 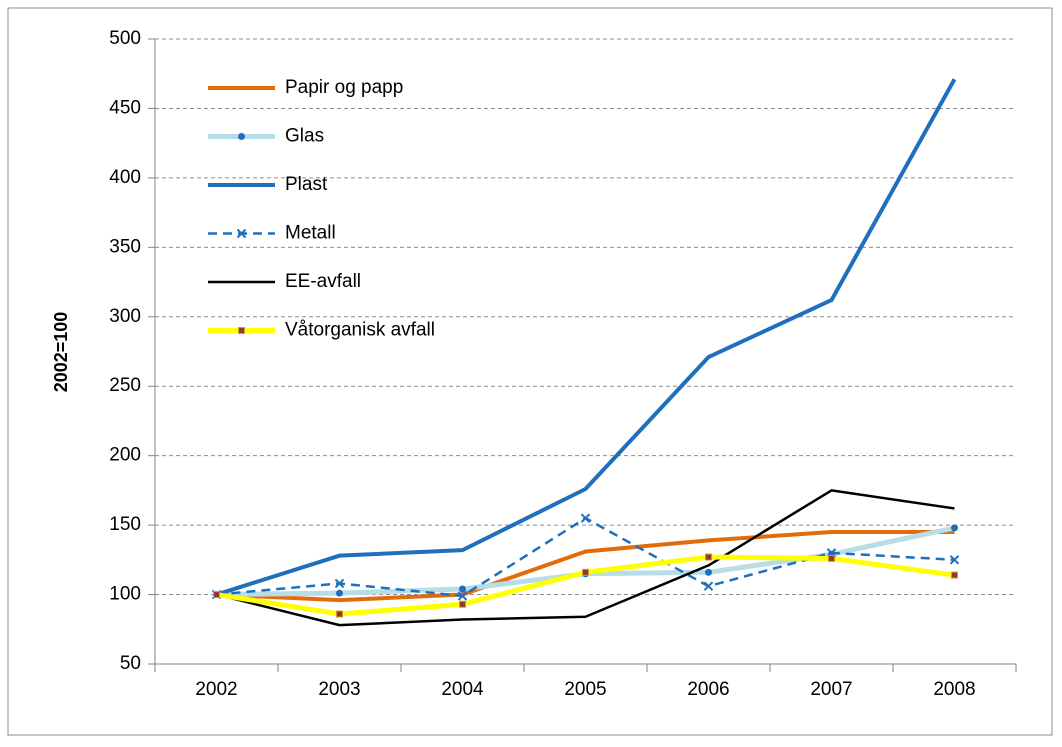 What do you see at coordinates (339, 689) in the screenshot?
I see `x-tick-label: 2003` at bounding box center [339, 689].